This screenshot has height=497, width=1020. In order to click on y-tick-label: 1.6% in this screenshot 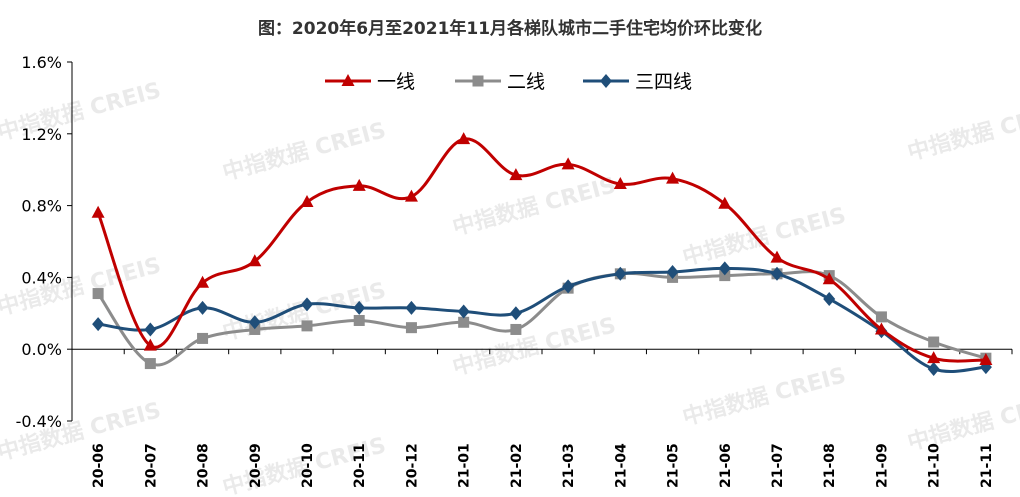, I will do `click(41, 62)`.